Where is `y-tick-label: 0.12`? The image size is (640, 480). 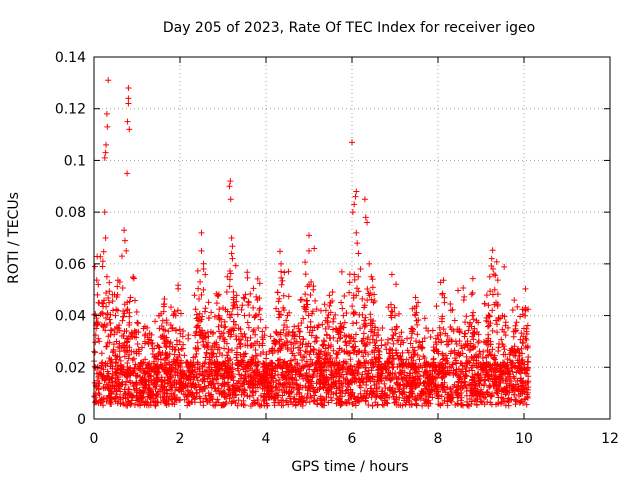
y-tick-label: 0.12 is located at coordinates (70, 110).